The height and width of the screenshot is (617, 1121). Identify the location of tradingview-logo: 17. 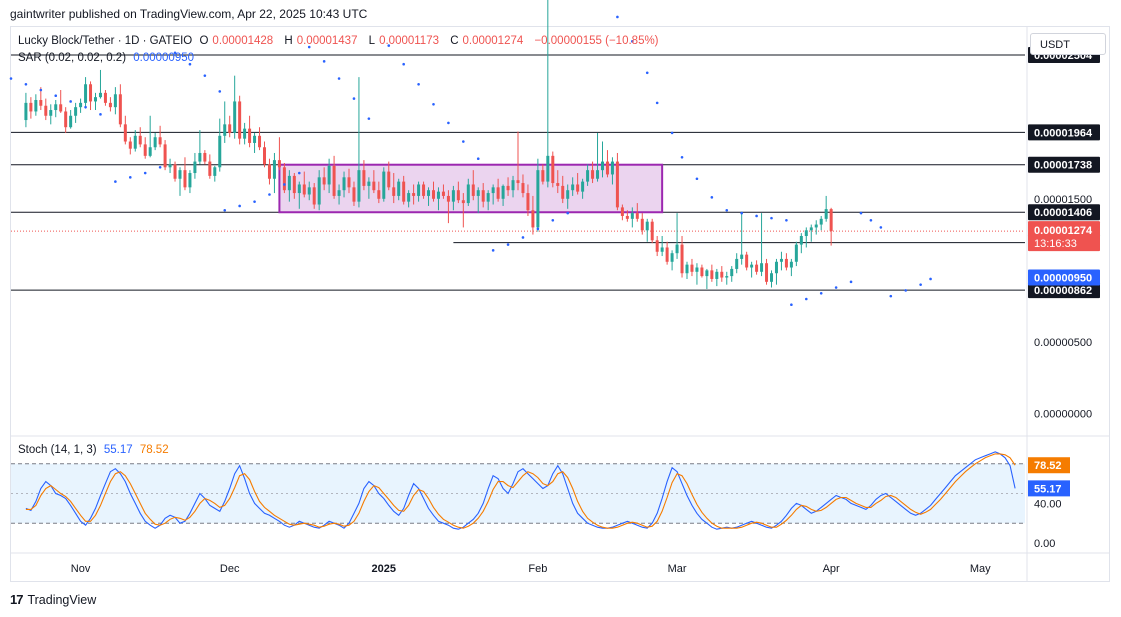
(17, 599).